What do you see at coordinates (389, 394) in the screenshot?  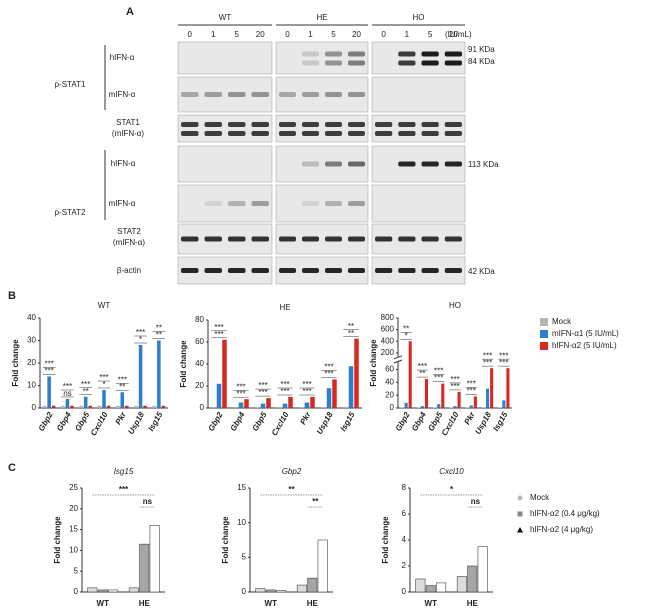 I see `y-tick-label: 20` at bounding box center [389, 394].